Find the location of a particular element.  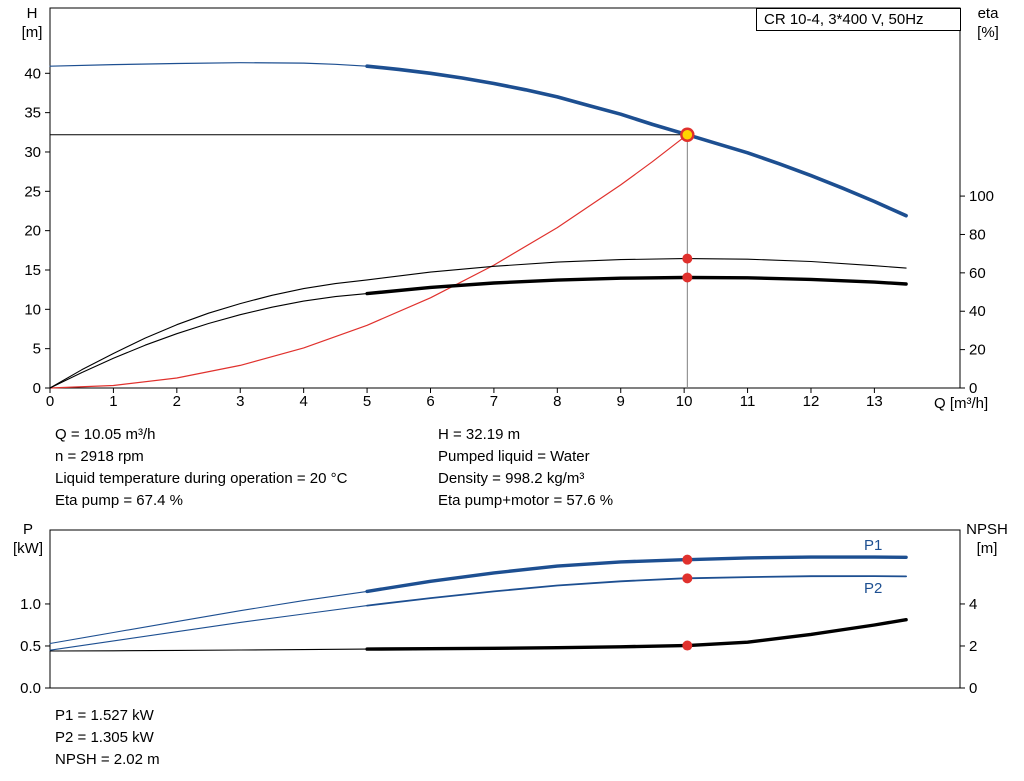

y-left-tick-label: 15 is located at coordinates (32, 270).